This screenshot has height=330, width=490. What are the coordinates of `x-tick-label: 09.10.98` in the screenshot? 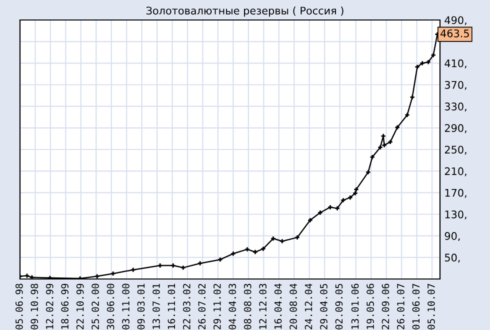 It's located at (34, 307).